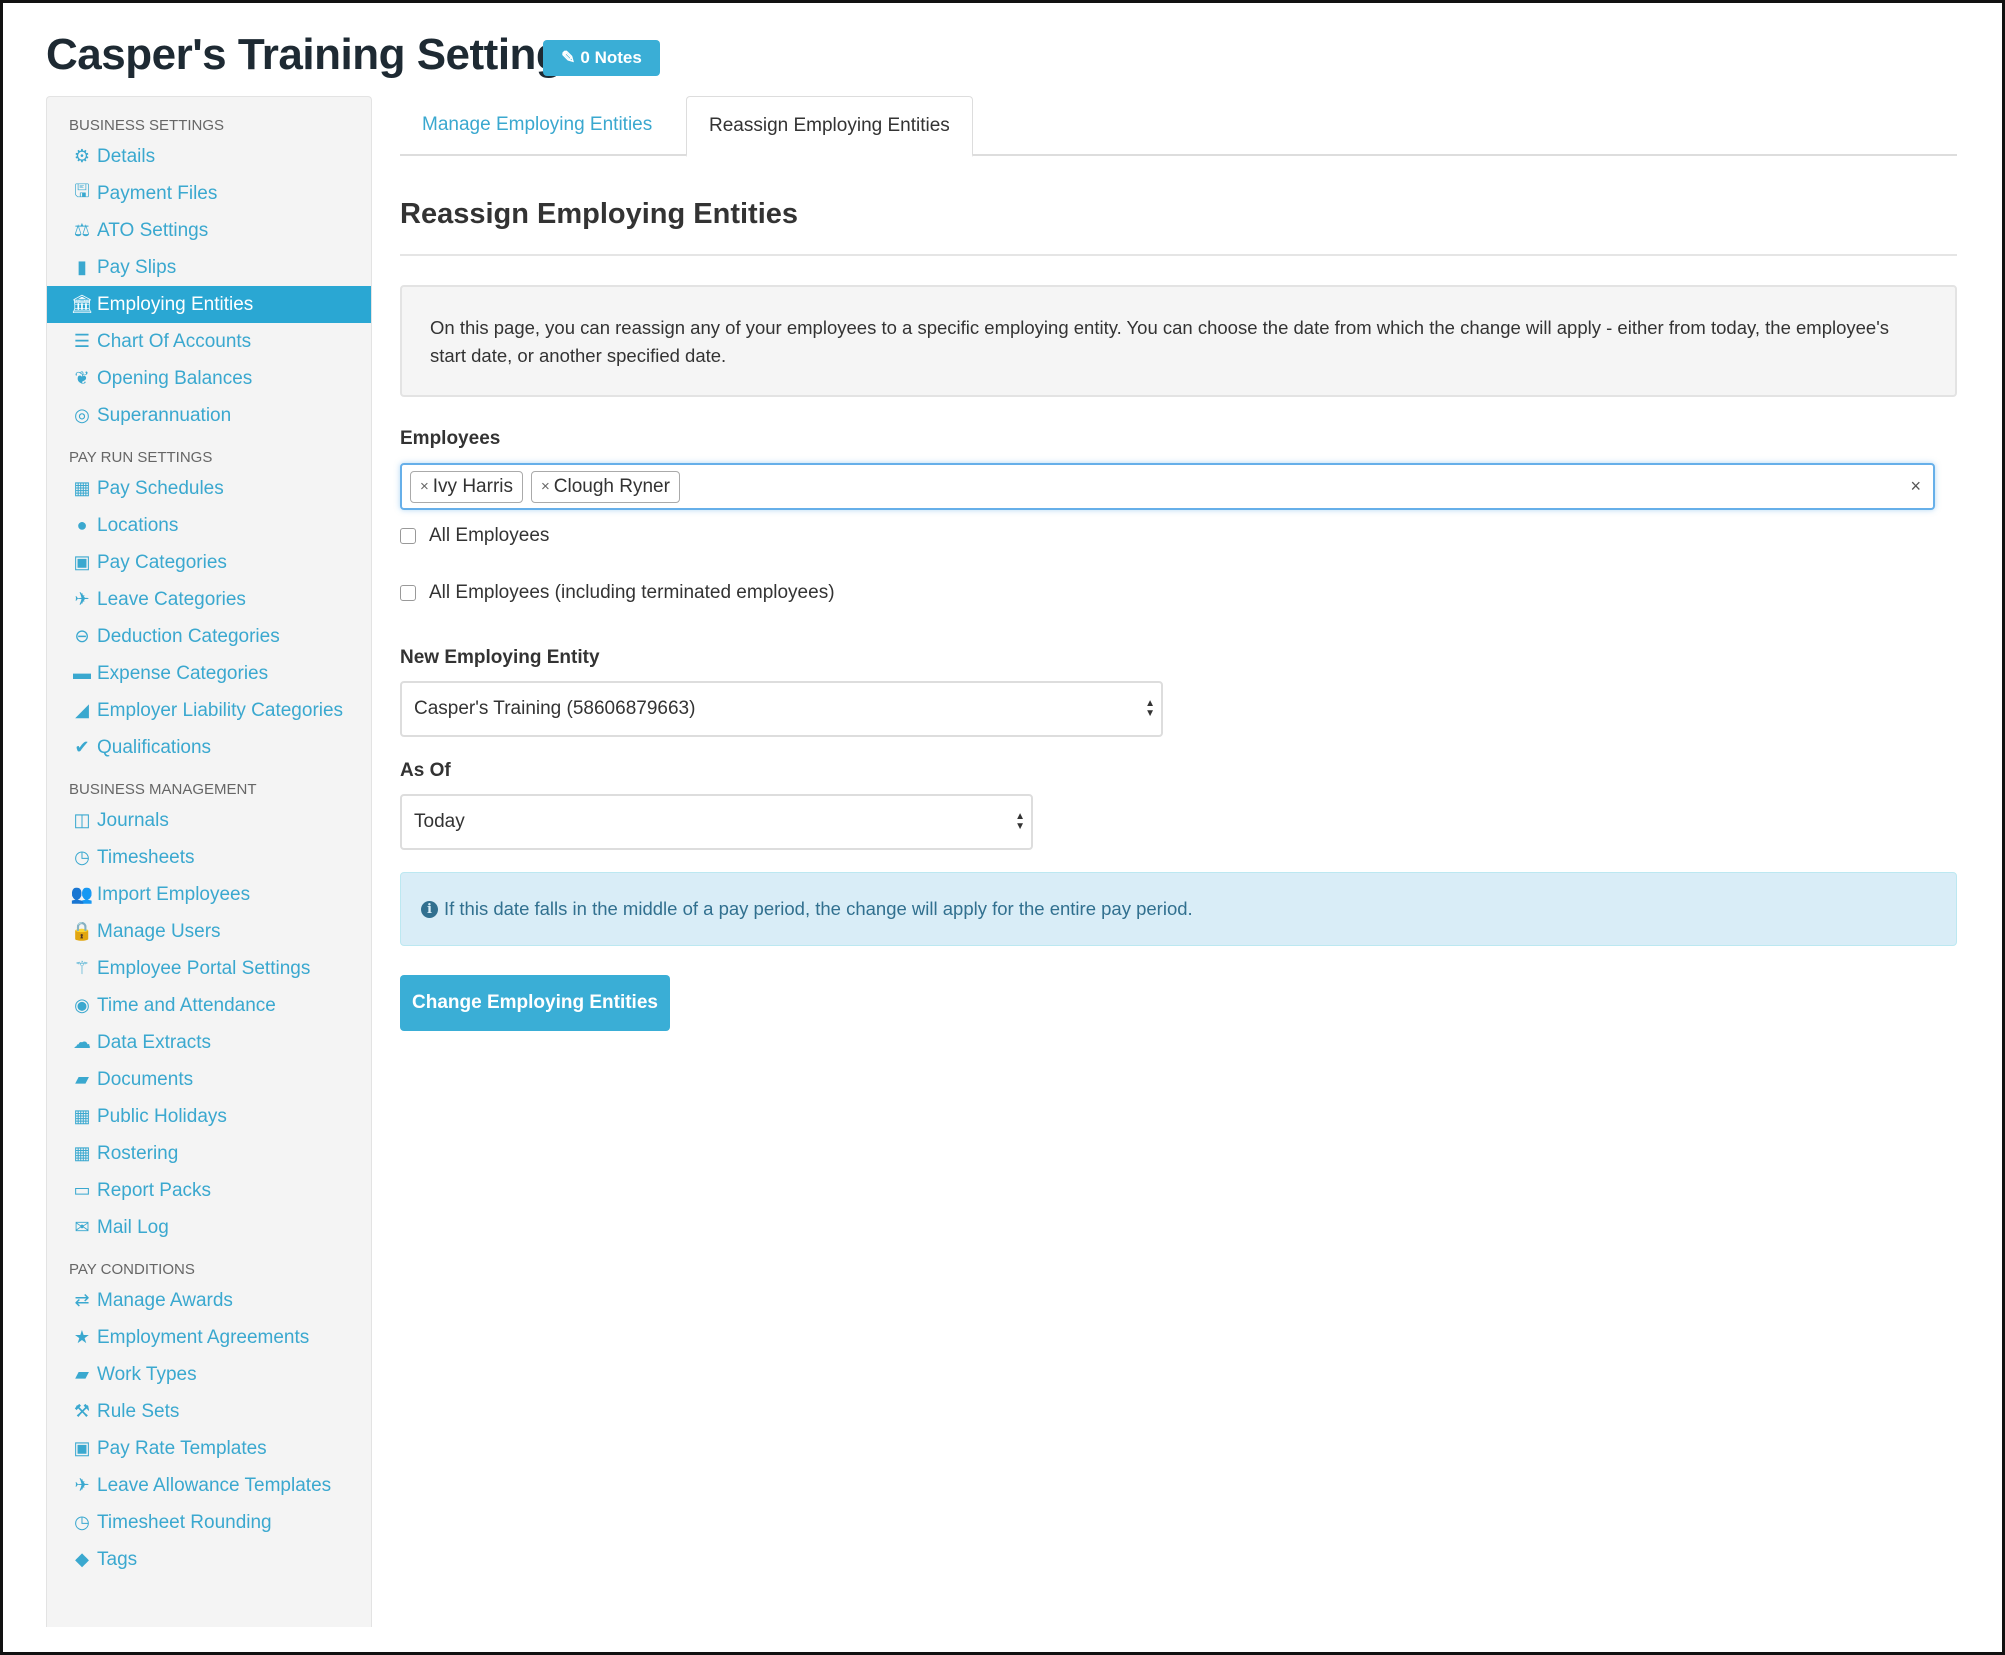  What do you see at coordinates (209, 820) in the screenshot?
I see `sidebar-item-journals: ◫ Journals` at bounding box center [209, 820].